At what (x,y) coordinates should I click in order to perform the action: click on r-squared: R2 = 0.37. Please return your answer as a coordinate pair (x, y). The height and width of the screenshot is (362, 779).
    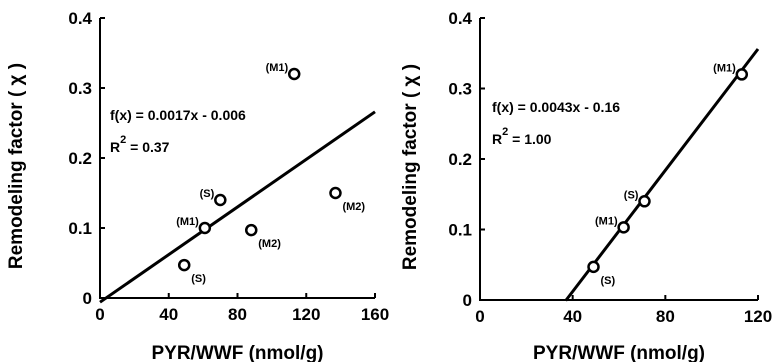
    Looking at the image, I should click on (140, 144).